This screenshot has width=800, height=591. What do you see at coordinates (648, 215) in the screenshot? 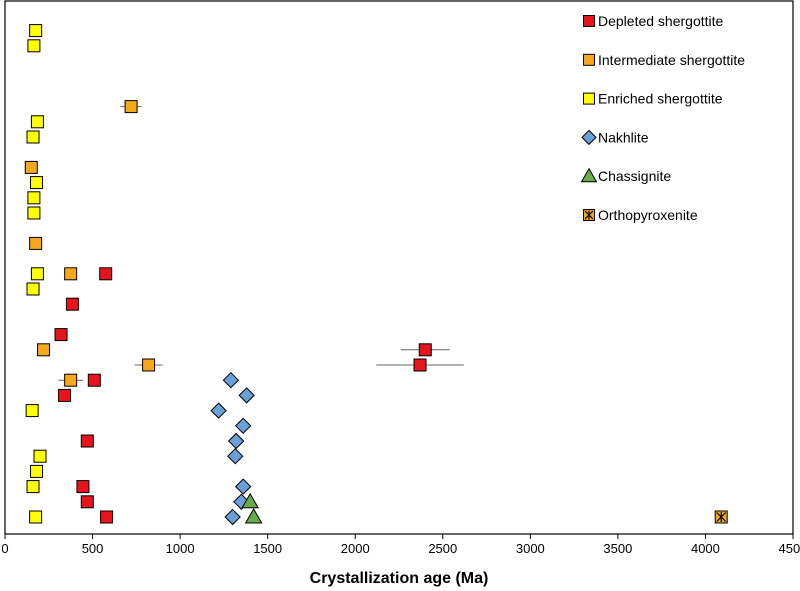
I see `legend-label-orthopyroxenite: Orthopyroxenite` at bounding box center [648, 215].